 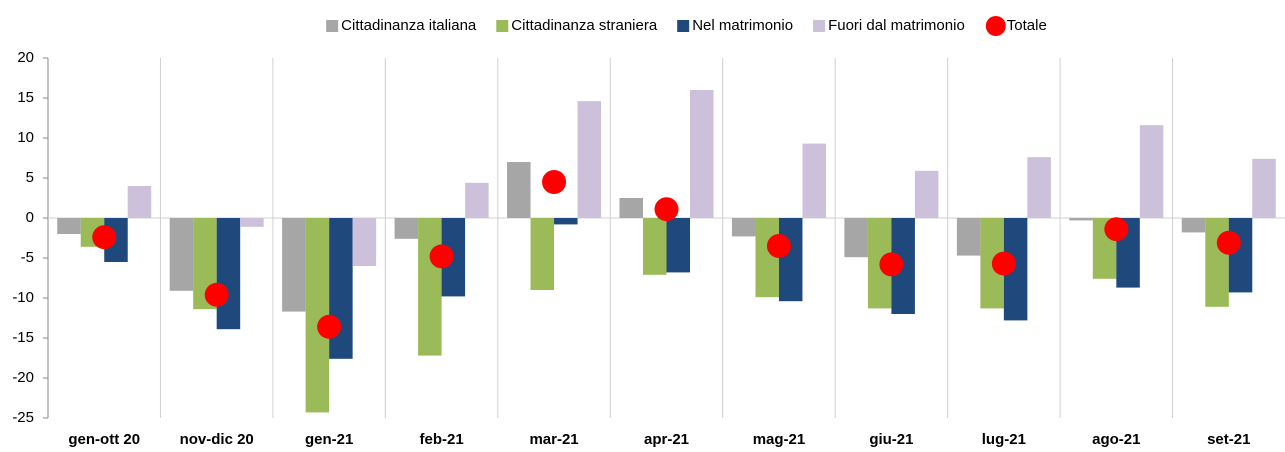 I want to click on x-tick-label: gen-21, so click(x=329, y=439).